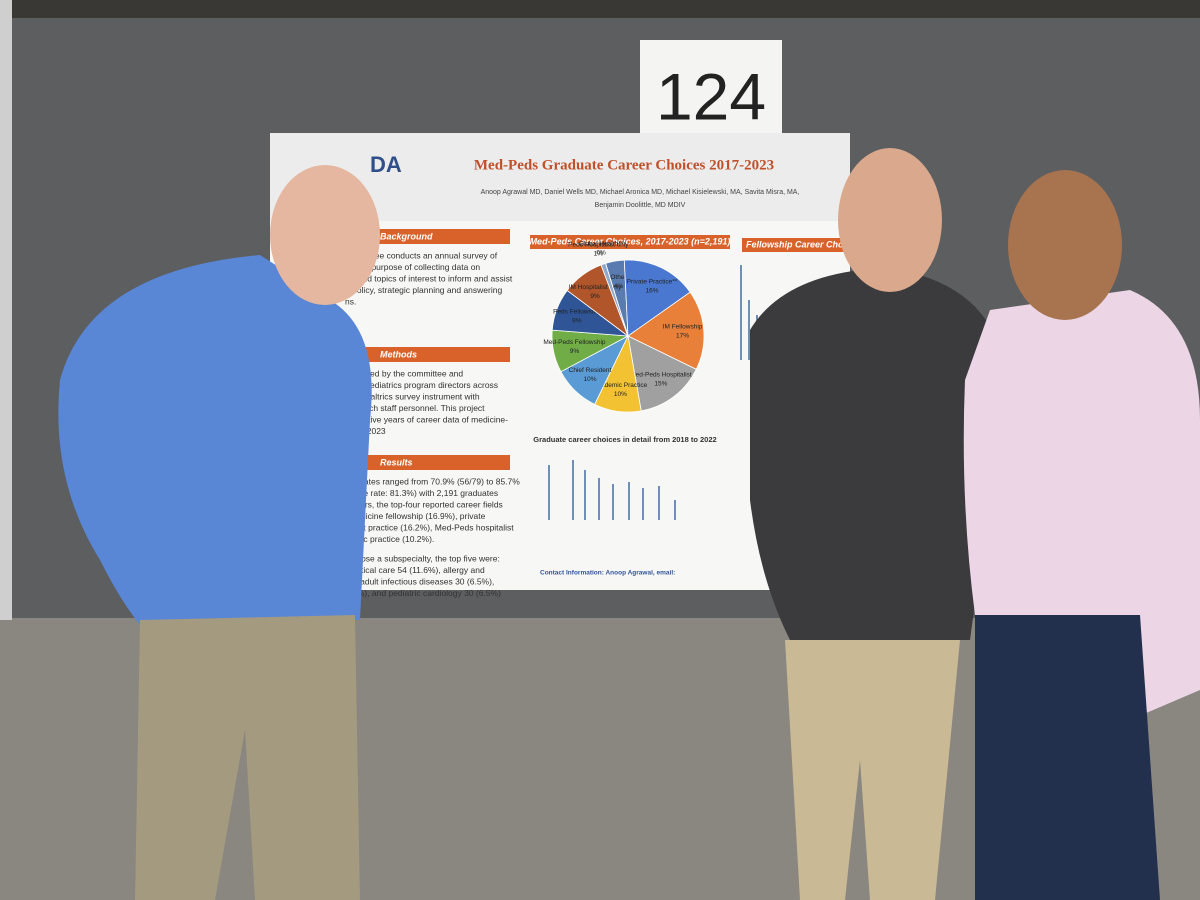  Describe the element at coordinates (682, 335) in the screenshot. I see `pie-value-label: 17%` at that location.